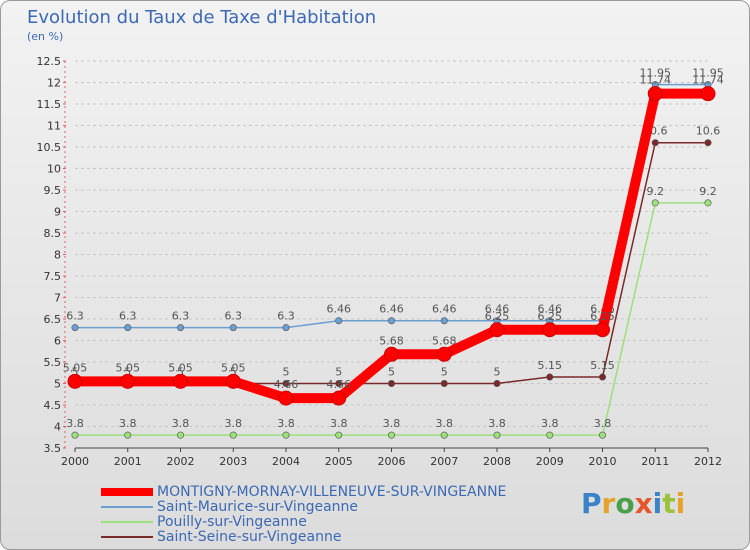  I want to click on x-tick-label: 2010, so click(603, 461).